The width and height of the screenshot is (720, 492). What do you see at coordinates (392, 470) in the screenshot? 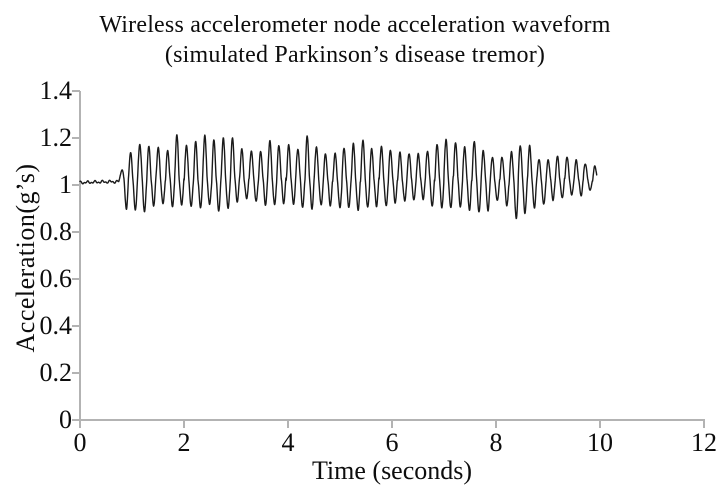
I see `x-axis-title: Time (seconds)` at bounding box center [392, 470].